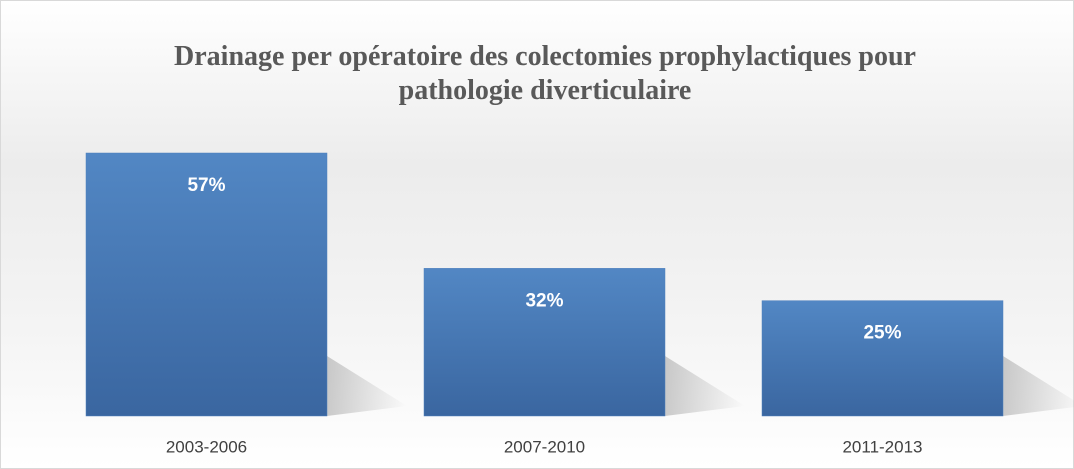 The image size is (1074, 469). What do you see at coordinates (206, 446) in the screenshot?
I see `x-tick-label: 2003-2006` at bounding box center [206, 446].